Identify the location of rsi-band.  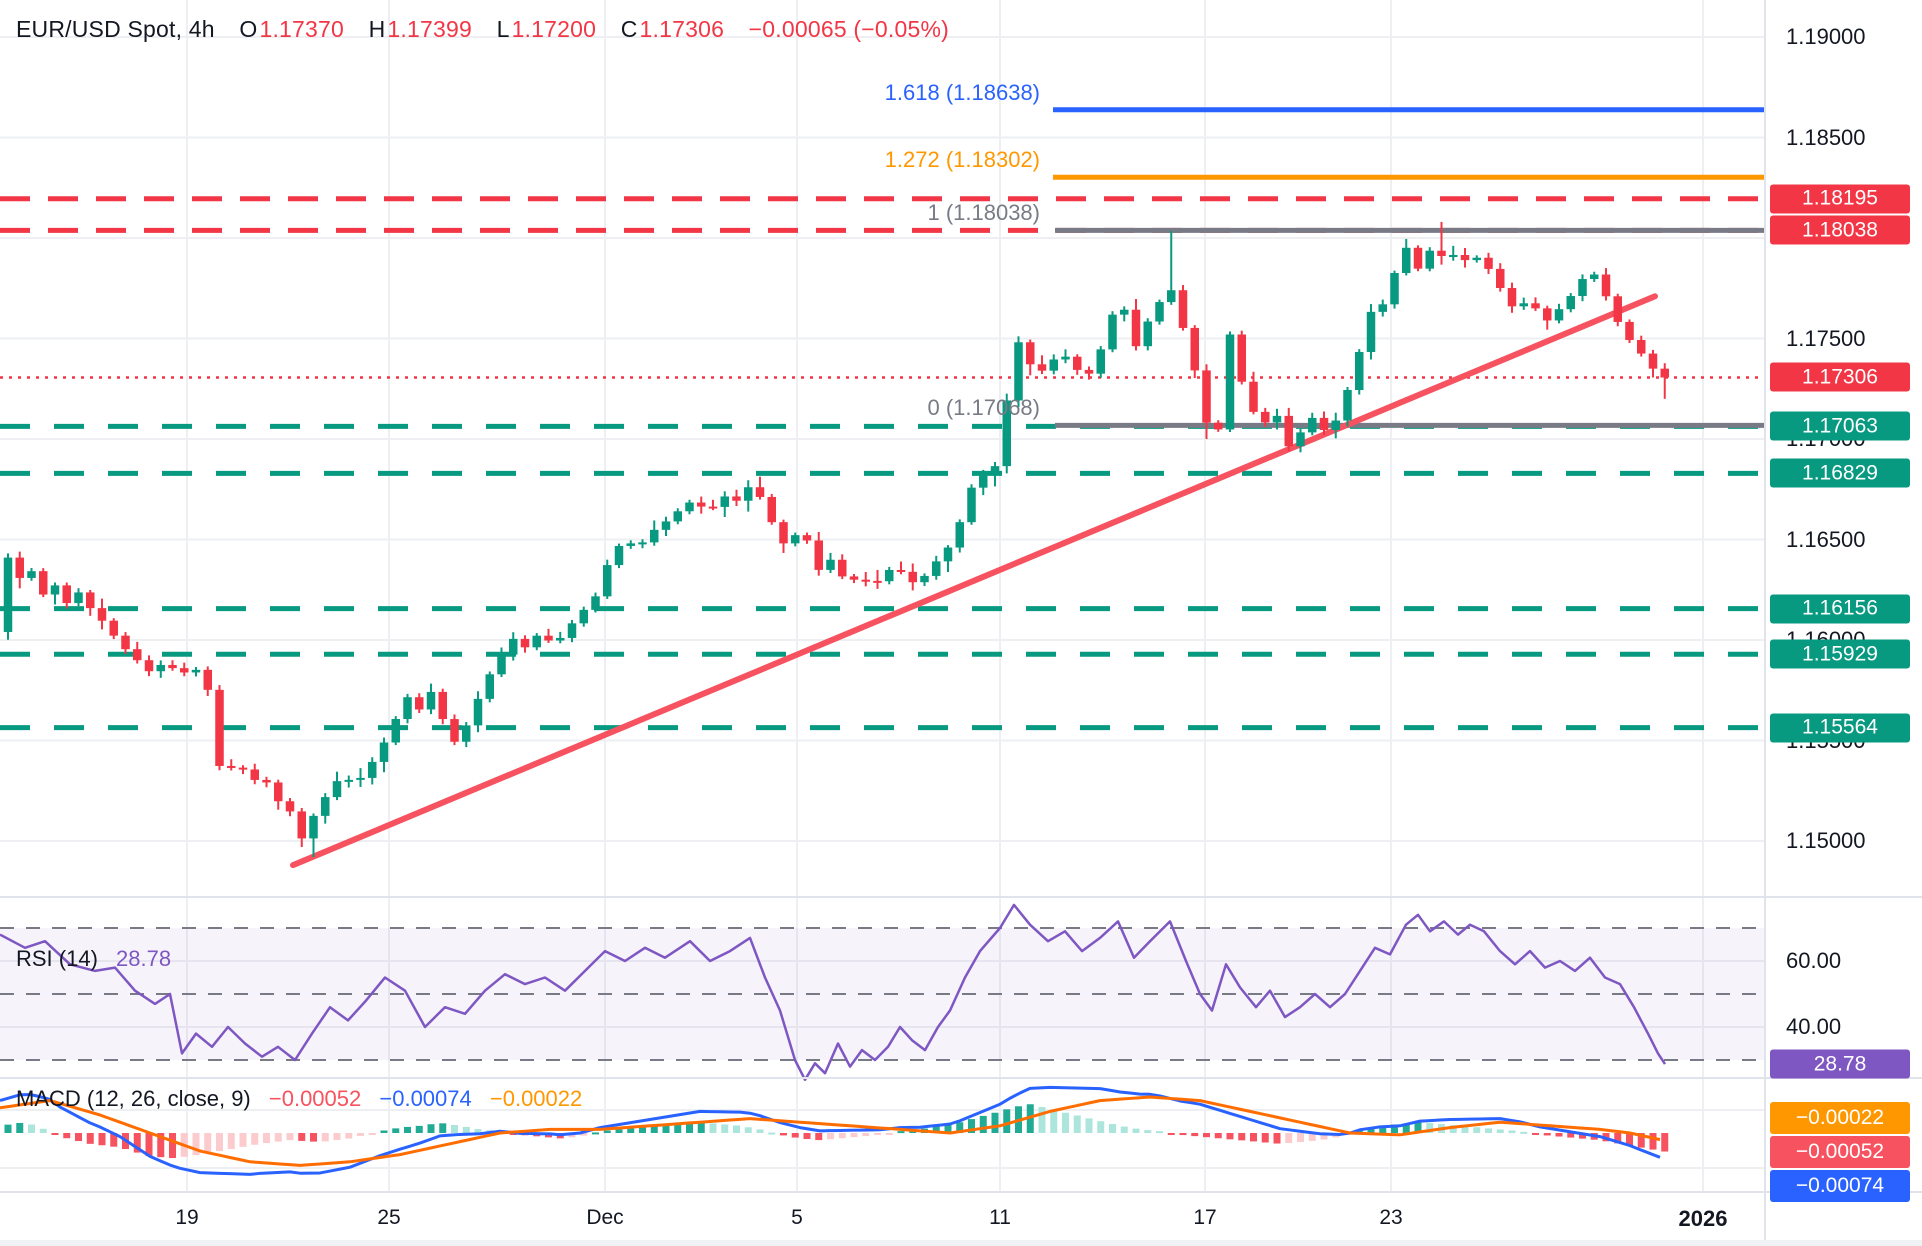
(882, 994).